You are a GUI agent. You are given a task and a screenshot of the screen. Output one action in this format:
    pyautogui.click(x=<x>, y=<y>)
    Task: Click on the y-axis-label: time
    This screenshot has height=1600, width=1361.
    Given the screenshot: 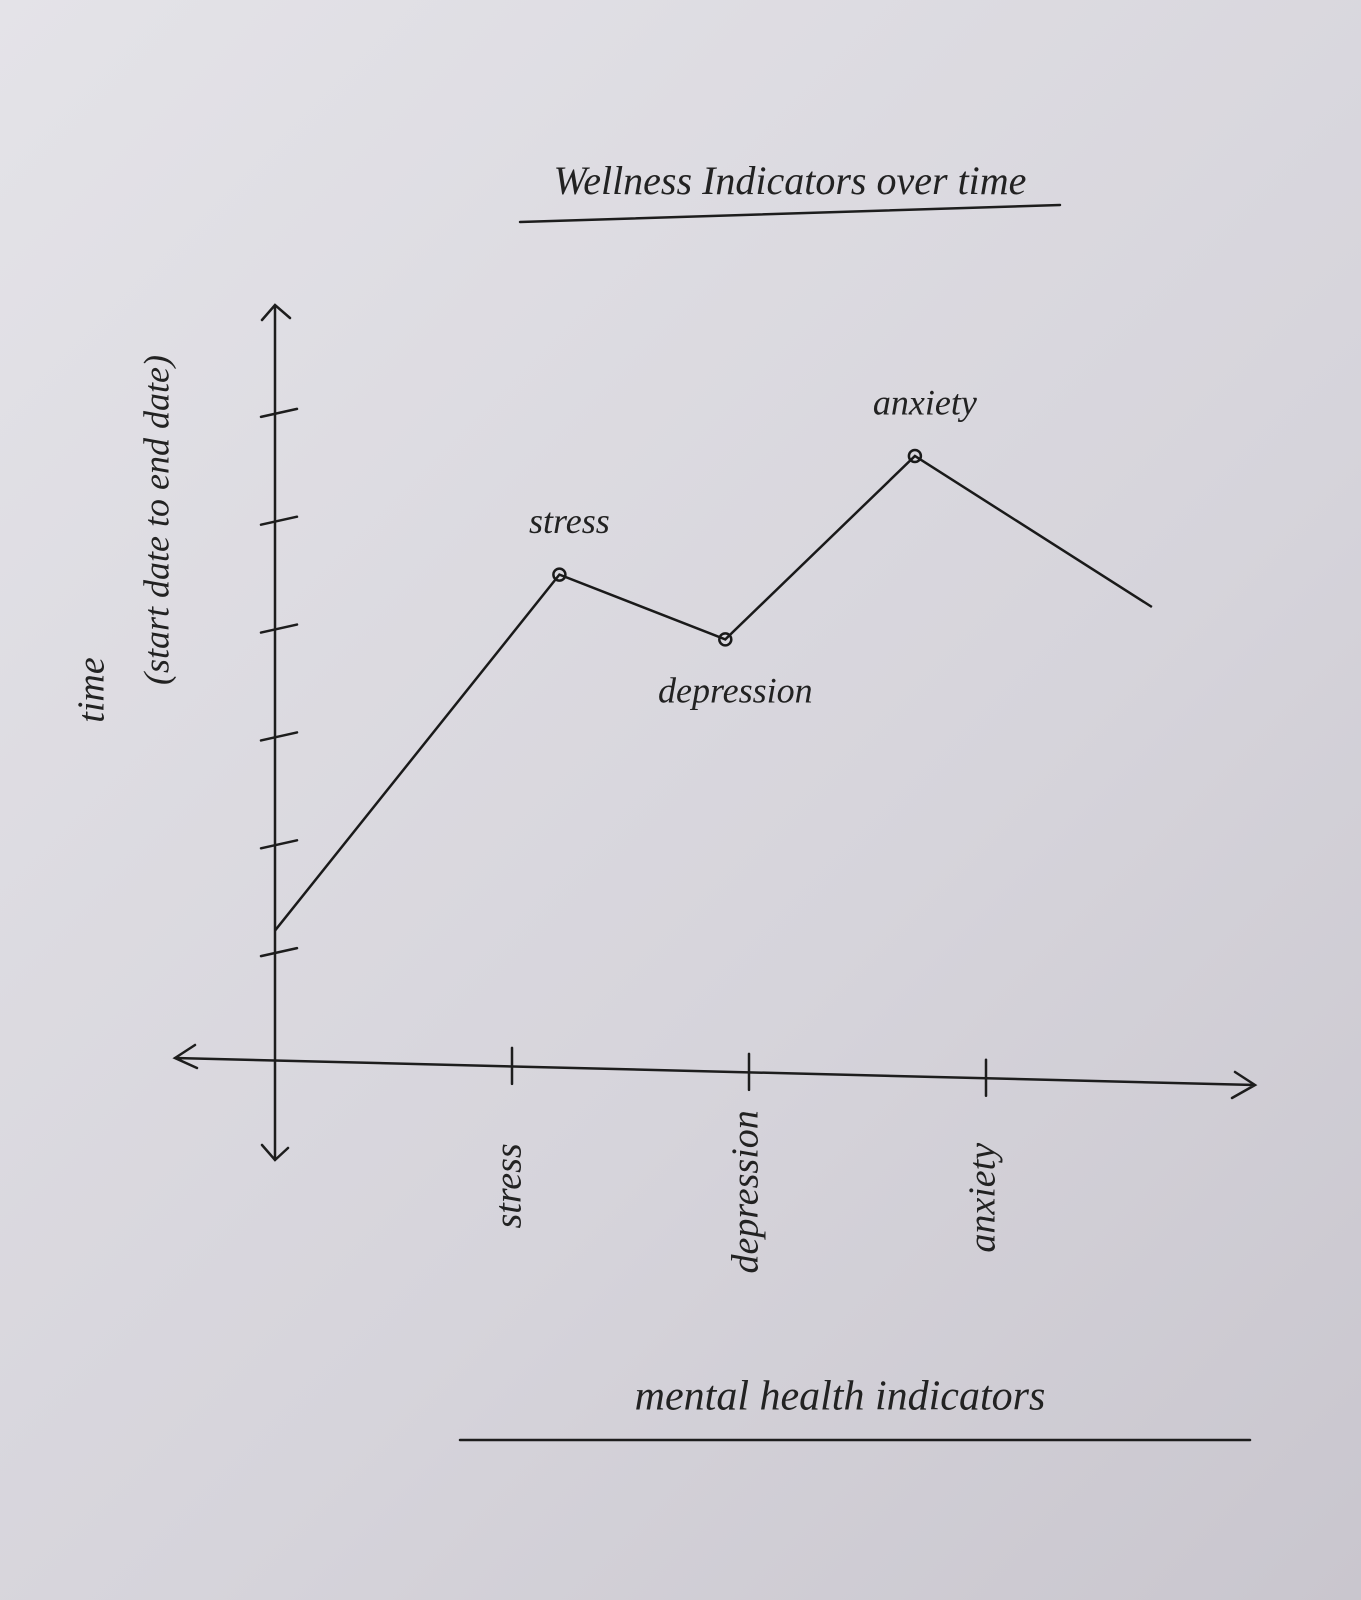 What is the action you would take?
    pyautogui.click(x=92, y=690)
    